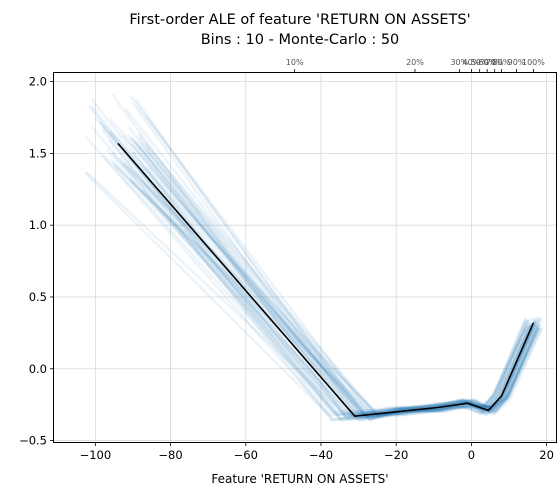 This screenshot has height=495, width=559. Describe the element at coordinates (36, 261) in the screenshot. I see `y-axis-ticks: −0.5 0.0 0.5 1.0 1.5 2.0` at that location.